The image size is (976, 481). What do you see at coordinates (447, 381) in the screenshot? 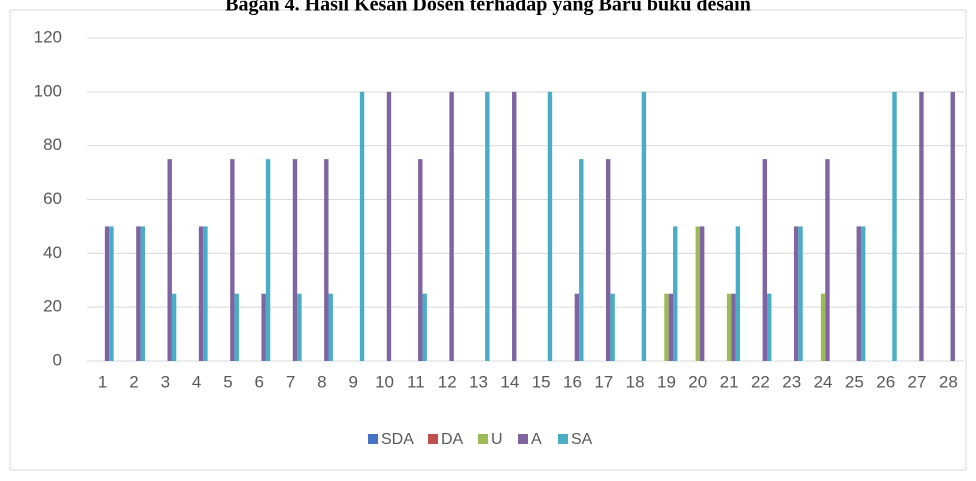
I see `x-tick-label: 12` at bounding box center [447, 381].